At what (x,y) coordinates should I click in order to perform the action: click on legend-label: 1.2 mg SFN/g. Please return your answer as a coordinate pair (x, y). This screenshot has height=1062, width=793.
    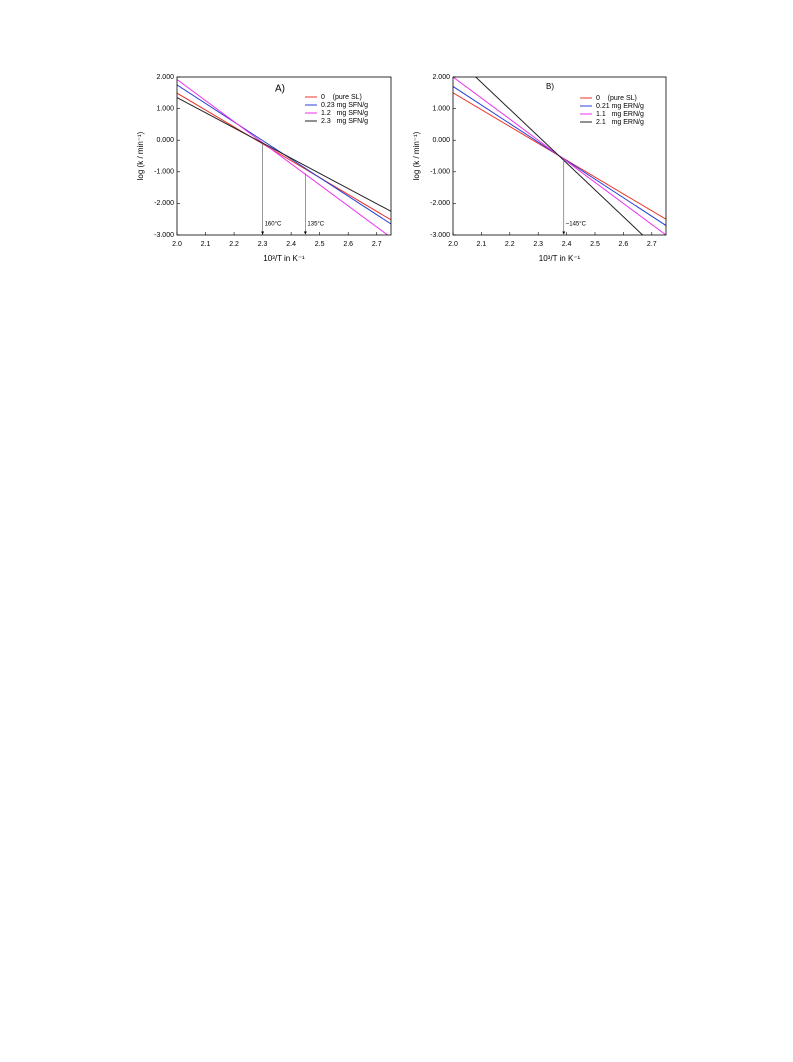
    Looking at the image, I should click on (344, 113).